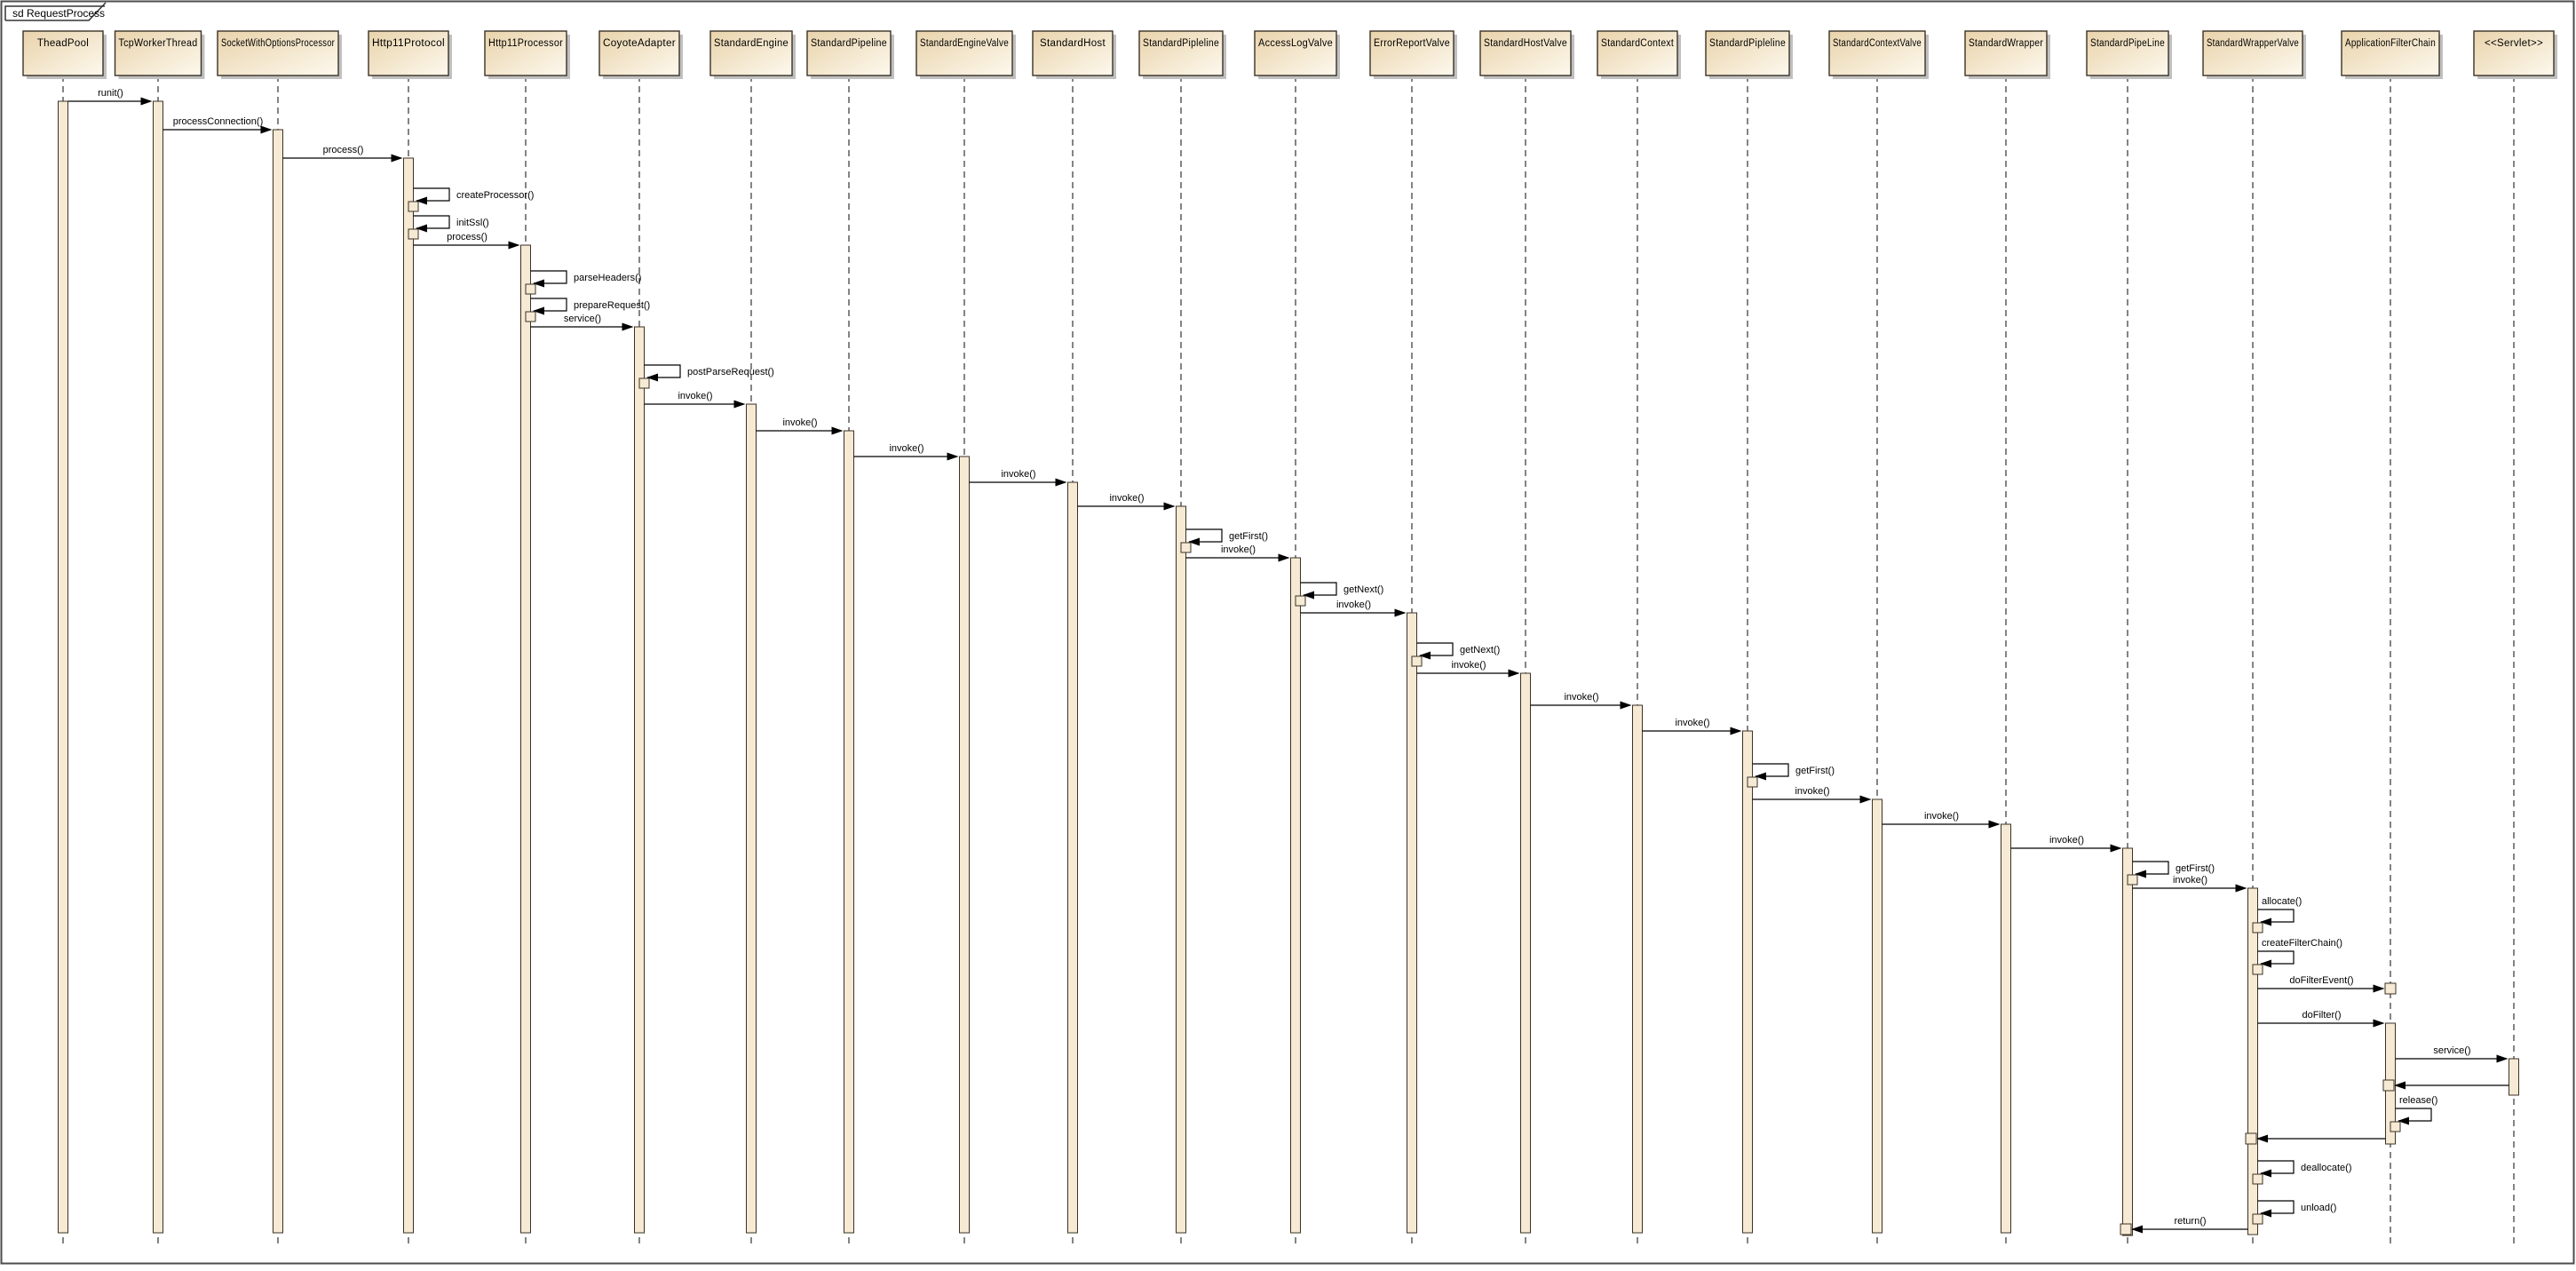  Describe the element at coordinates (2184, 1226) in the screenshot. I see `message-39-return: return()` at that location.